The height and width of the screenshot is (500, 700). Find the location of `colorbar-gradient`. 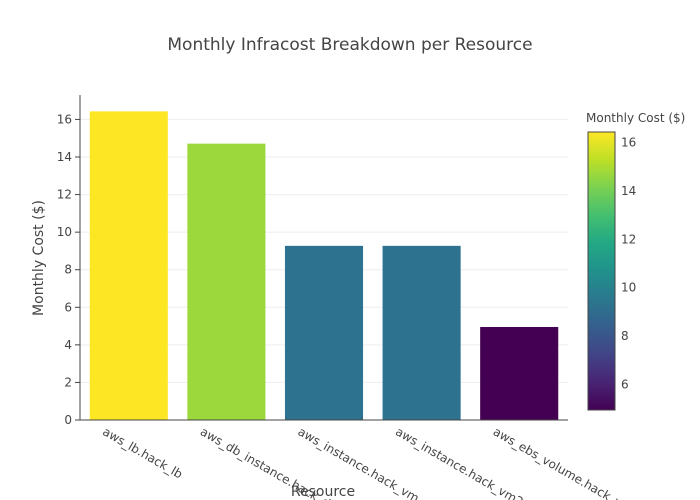

colorbar-gradient is located at coordinates (601, 271).